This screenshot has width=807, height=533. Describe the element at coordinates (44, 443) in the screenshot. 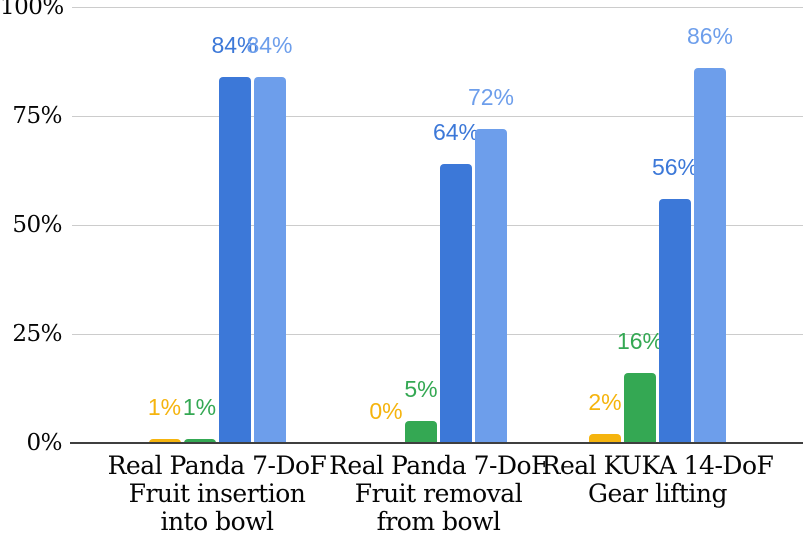

I see `y-axis-tick-label: 0%` at that location.